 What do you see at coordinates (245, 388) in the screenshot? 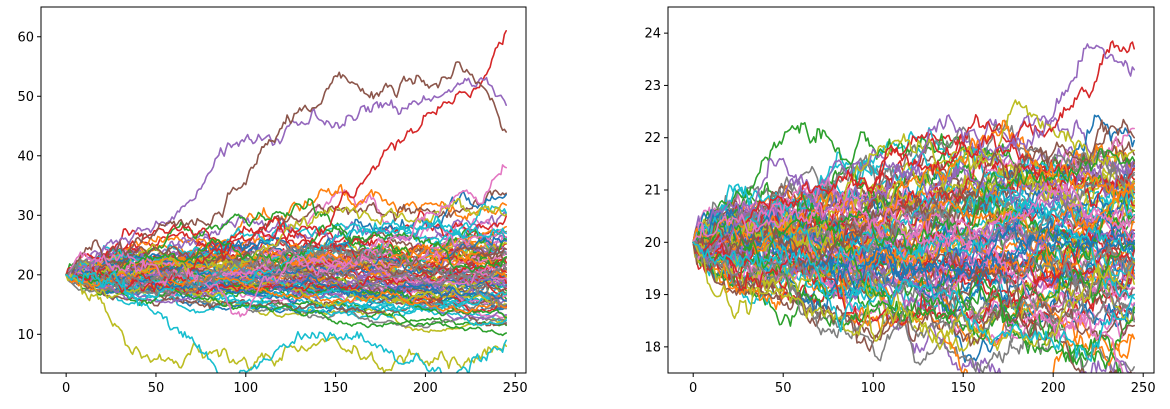
I see `left-x-tick-label-100: 100` at bounding box center [245, 388].